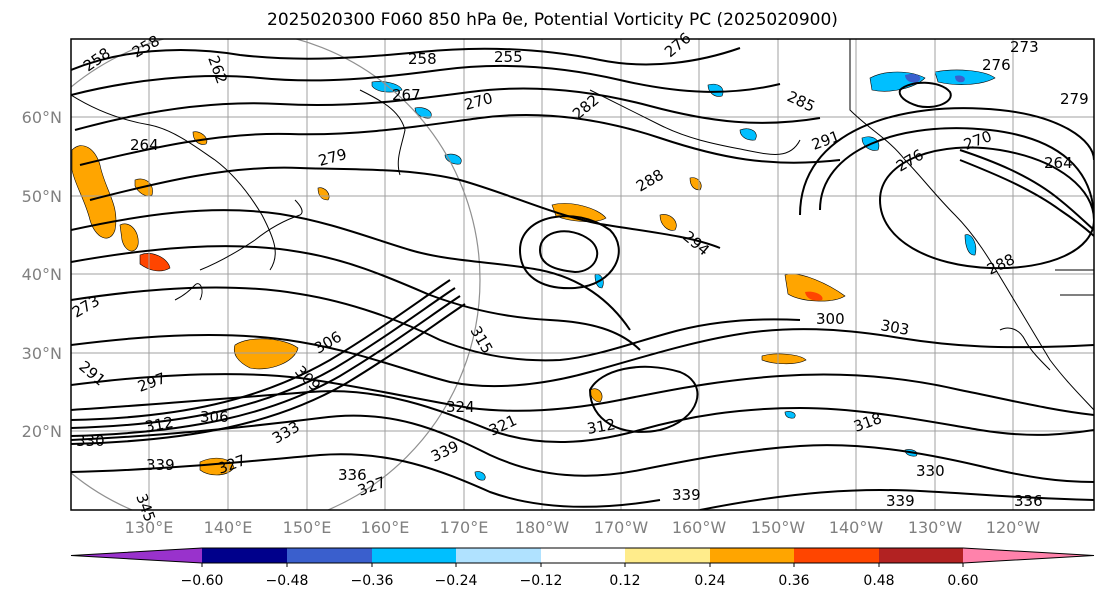 Image resolution: width=1105 pixels, height=603 pixels. What do you see at coordinates (460, 407) in the screenshot?
I see `contour-label: 324` at bounding box center [460, 407].